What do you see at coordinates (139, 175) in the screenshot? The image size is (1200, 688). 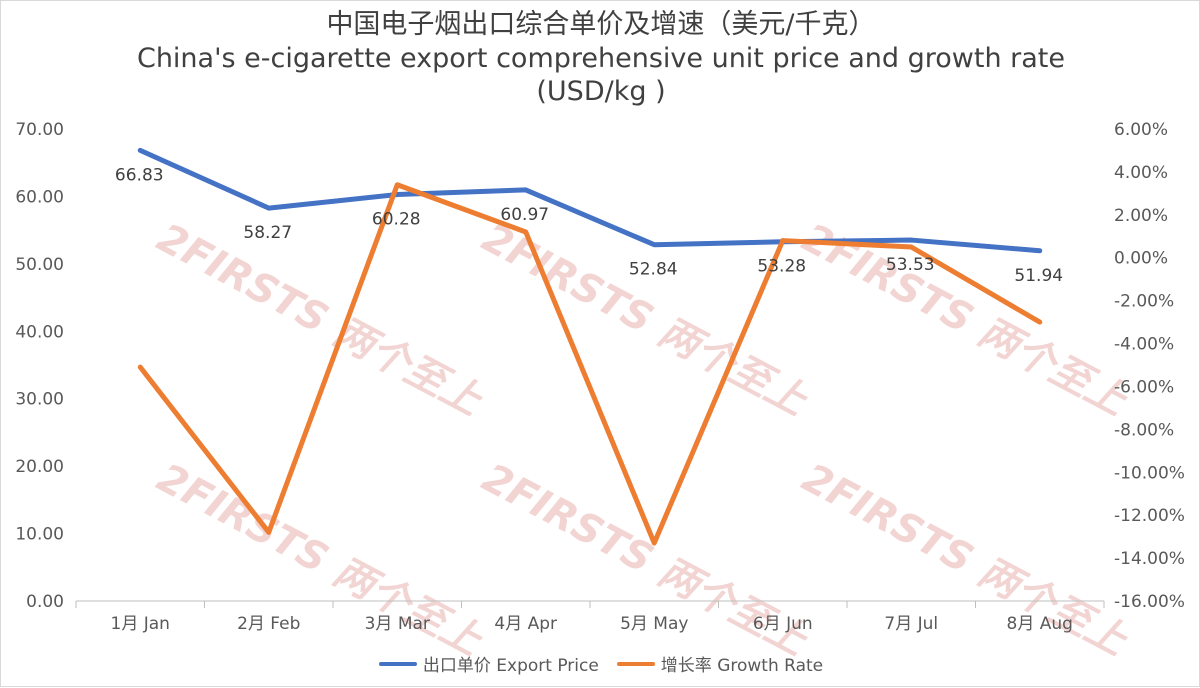 I see `price-data-label: 66.83` at bounding box center [139, 175].